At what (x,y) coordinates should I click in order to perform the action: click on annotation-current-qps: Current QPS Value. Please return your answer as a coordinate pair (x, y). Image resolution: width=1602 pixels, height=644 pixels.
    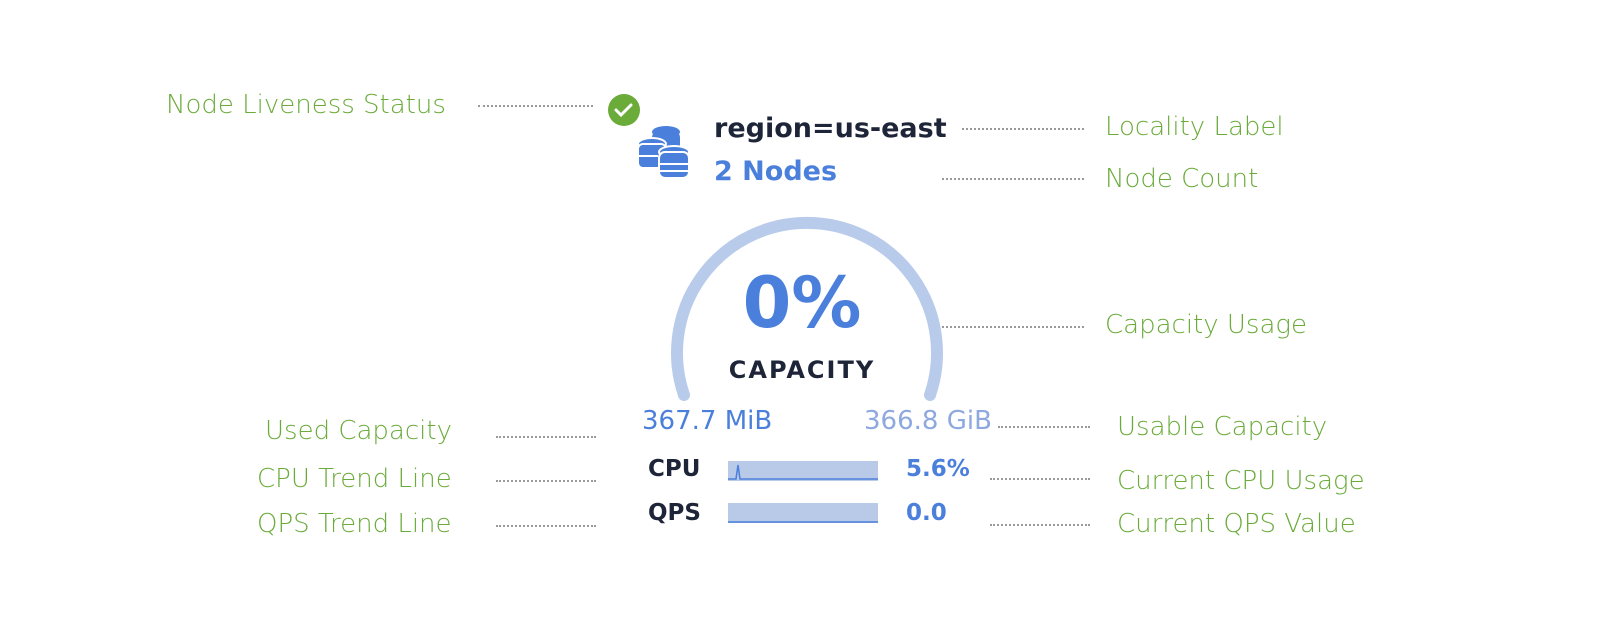
    Looking at the image, I should click on (1236, 524).